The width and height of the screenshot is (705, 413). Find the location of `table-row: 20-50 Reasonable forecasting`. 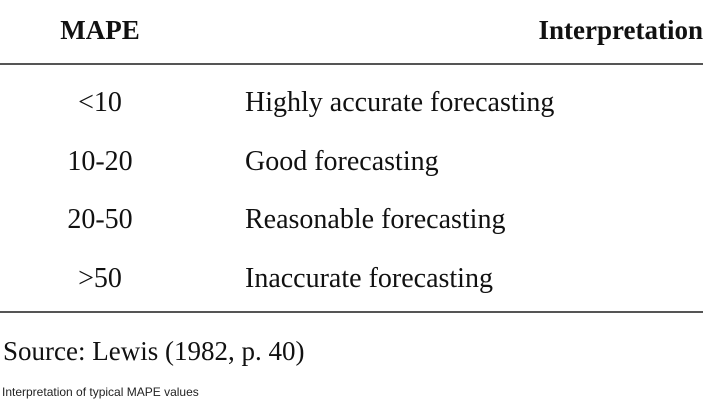

table-row: 20-50 Reasonable forecasting is located at coordinates (352, 218).